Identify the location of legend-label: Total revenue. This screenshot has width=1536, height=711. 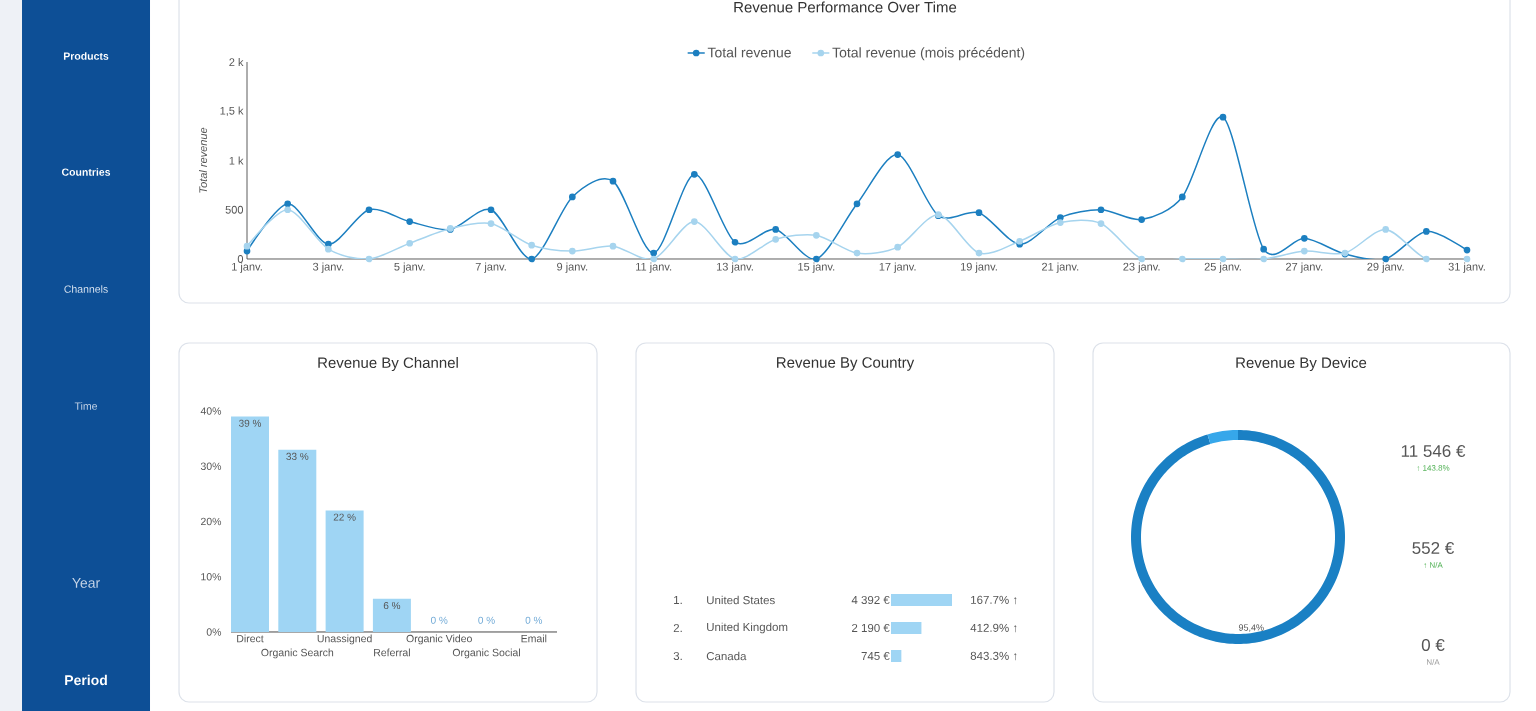
(749, 52).